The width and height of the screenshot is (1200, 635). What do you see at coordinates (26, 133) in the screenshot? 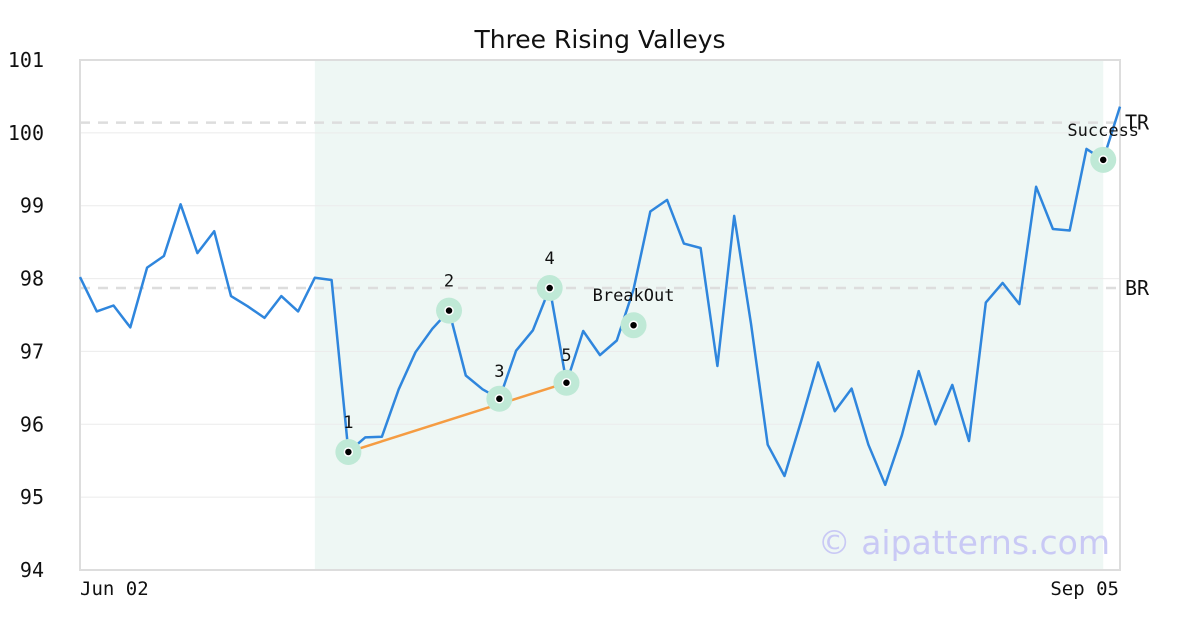
I see `y-tick-label: 100` at bounding box center [26, 133].